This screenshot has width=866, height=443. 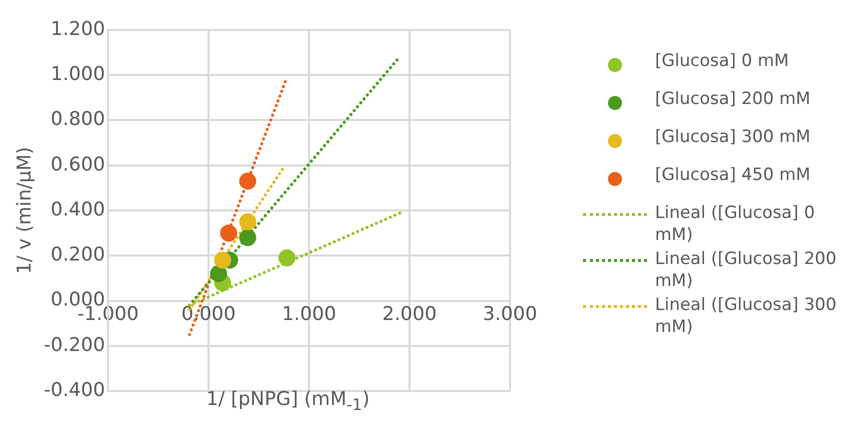 I want to click on y-axis-title: 1/ v (min/µM), so click(x=24, y=210).